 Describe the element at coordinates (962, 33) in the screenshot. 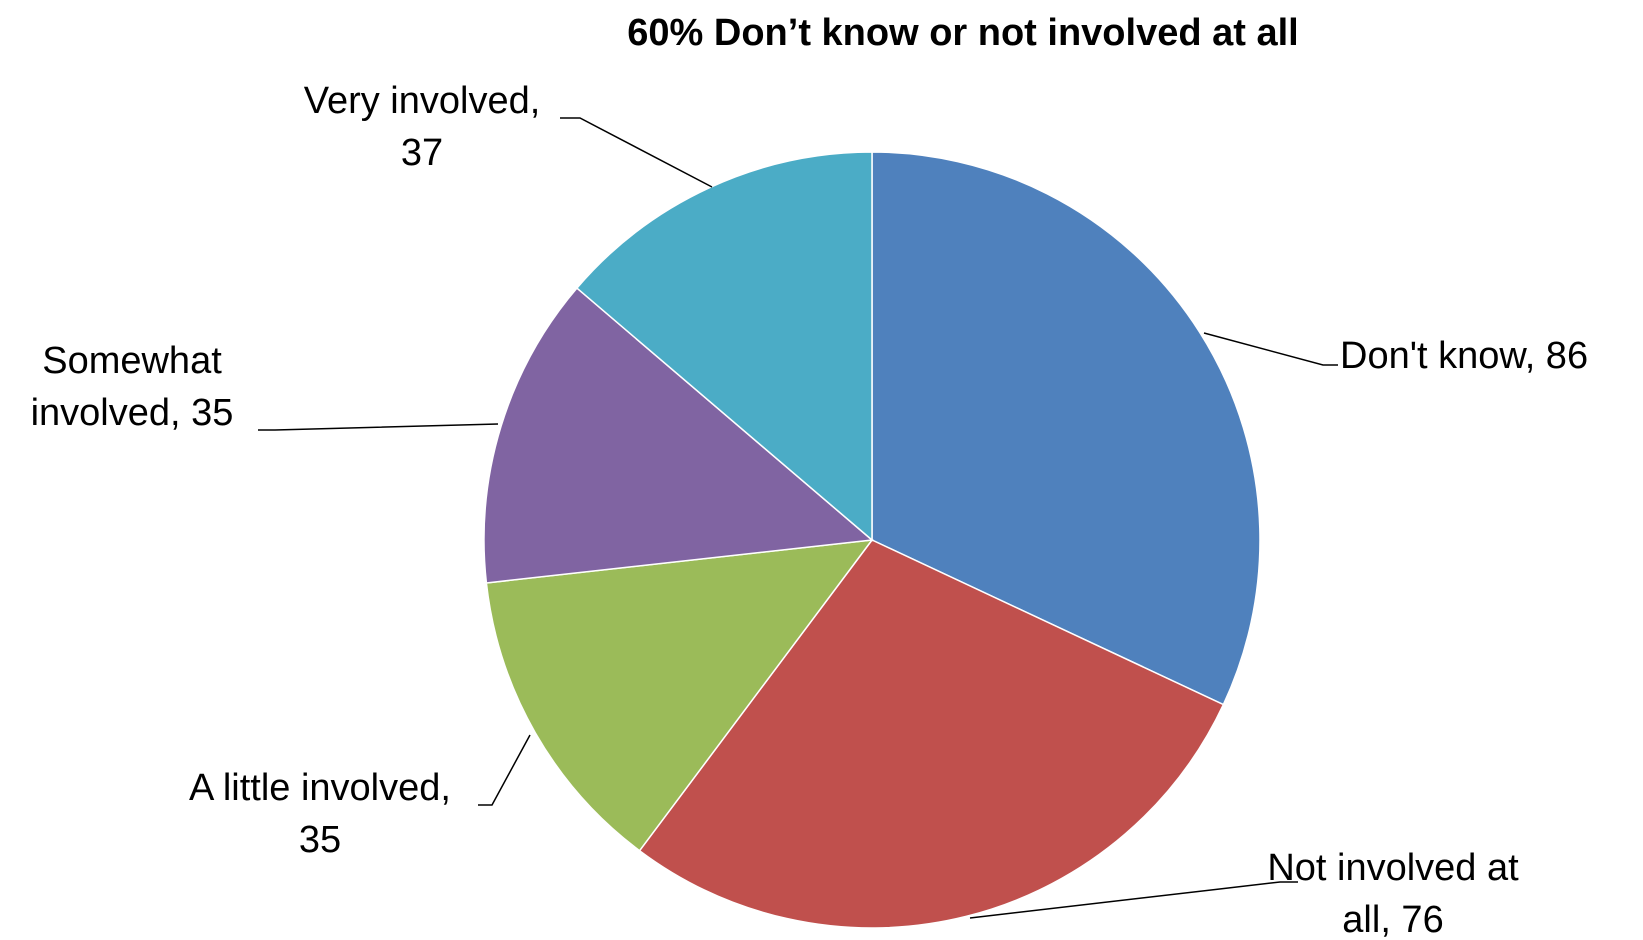

I see `chart-title: 60% Don’t know or not involved at all` at that location.